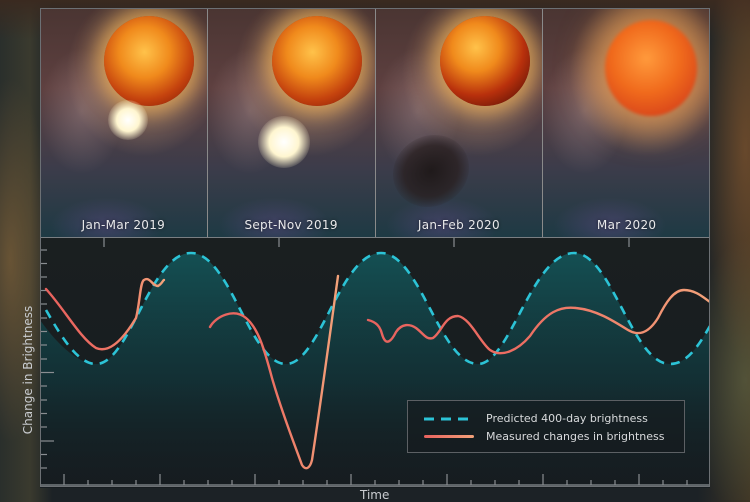 The image size is (750, 502). Describe the element at coordinates (375, 480) in the screenshot. I see `x-axis` at that location.